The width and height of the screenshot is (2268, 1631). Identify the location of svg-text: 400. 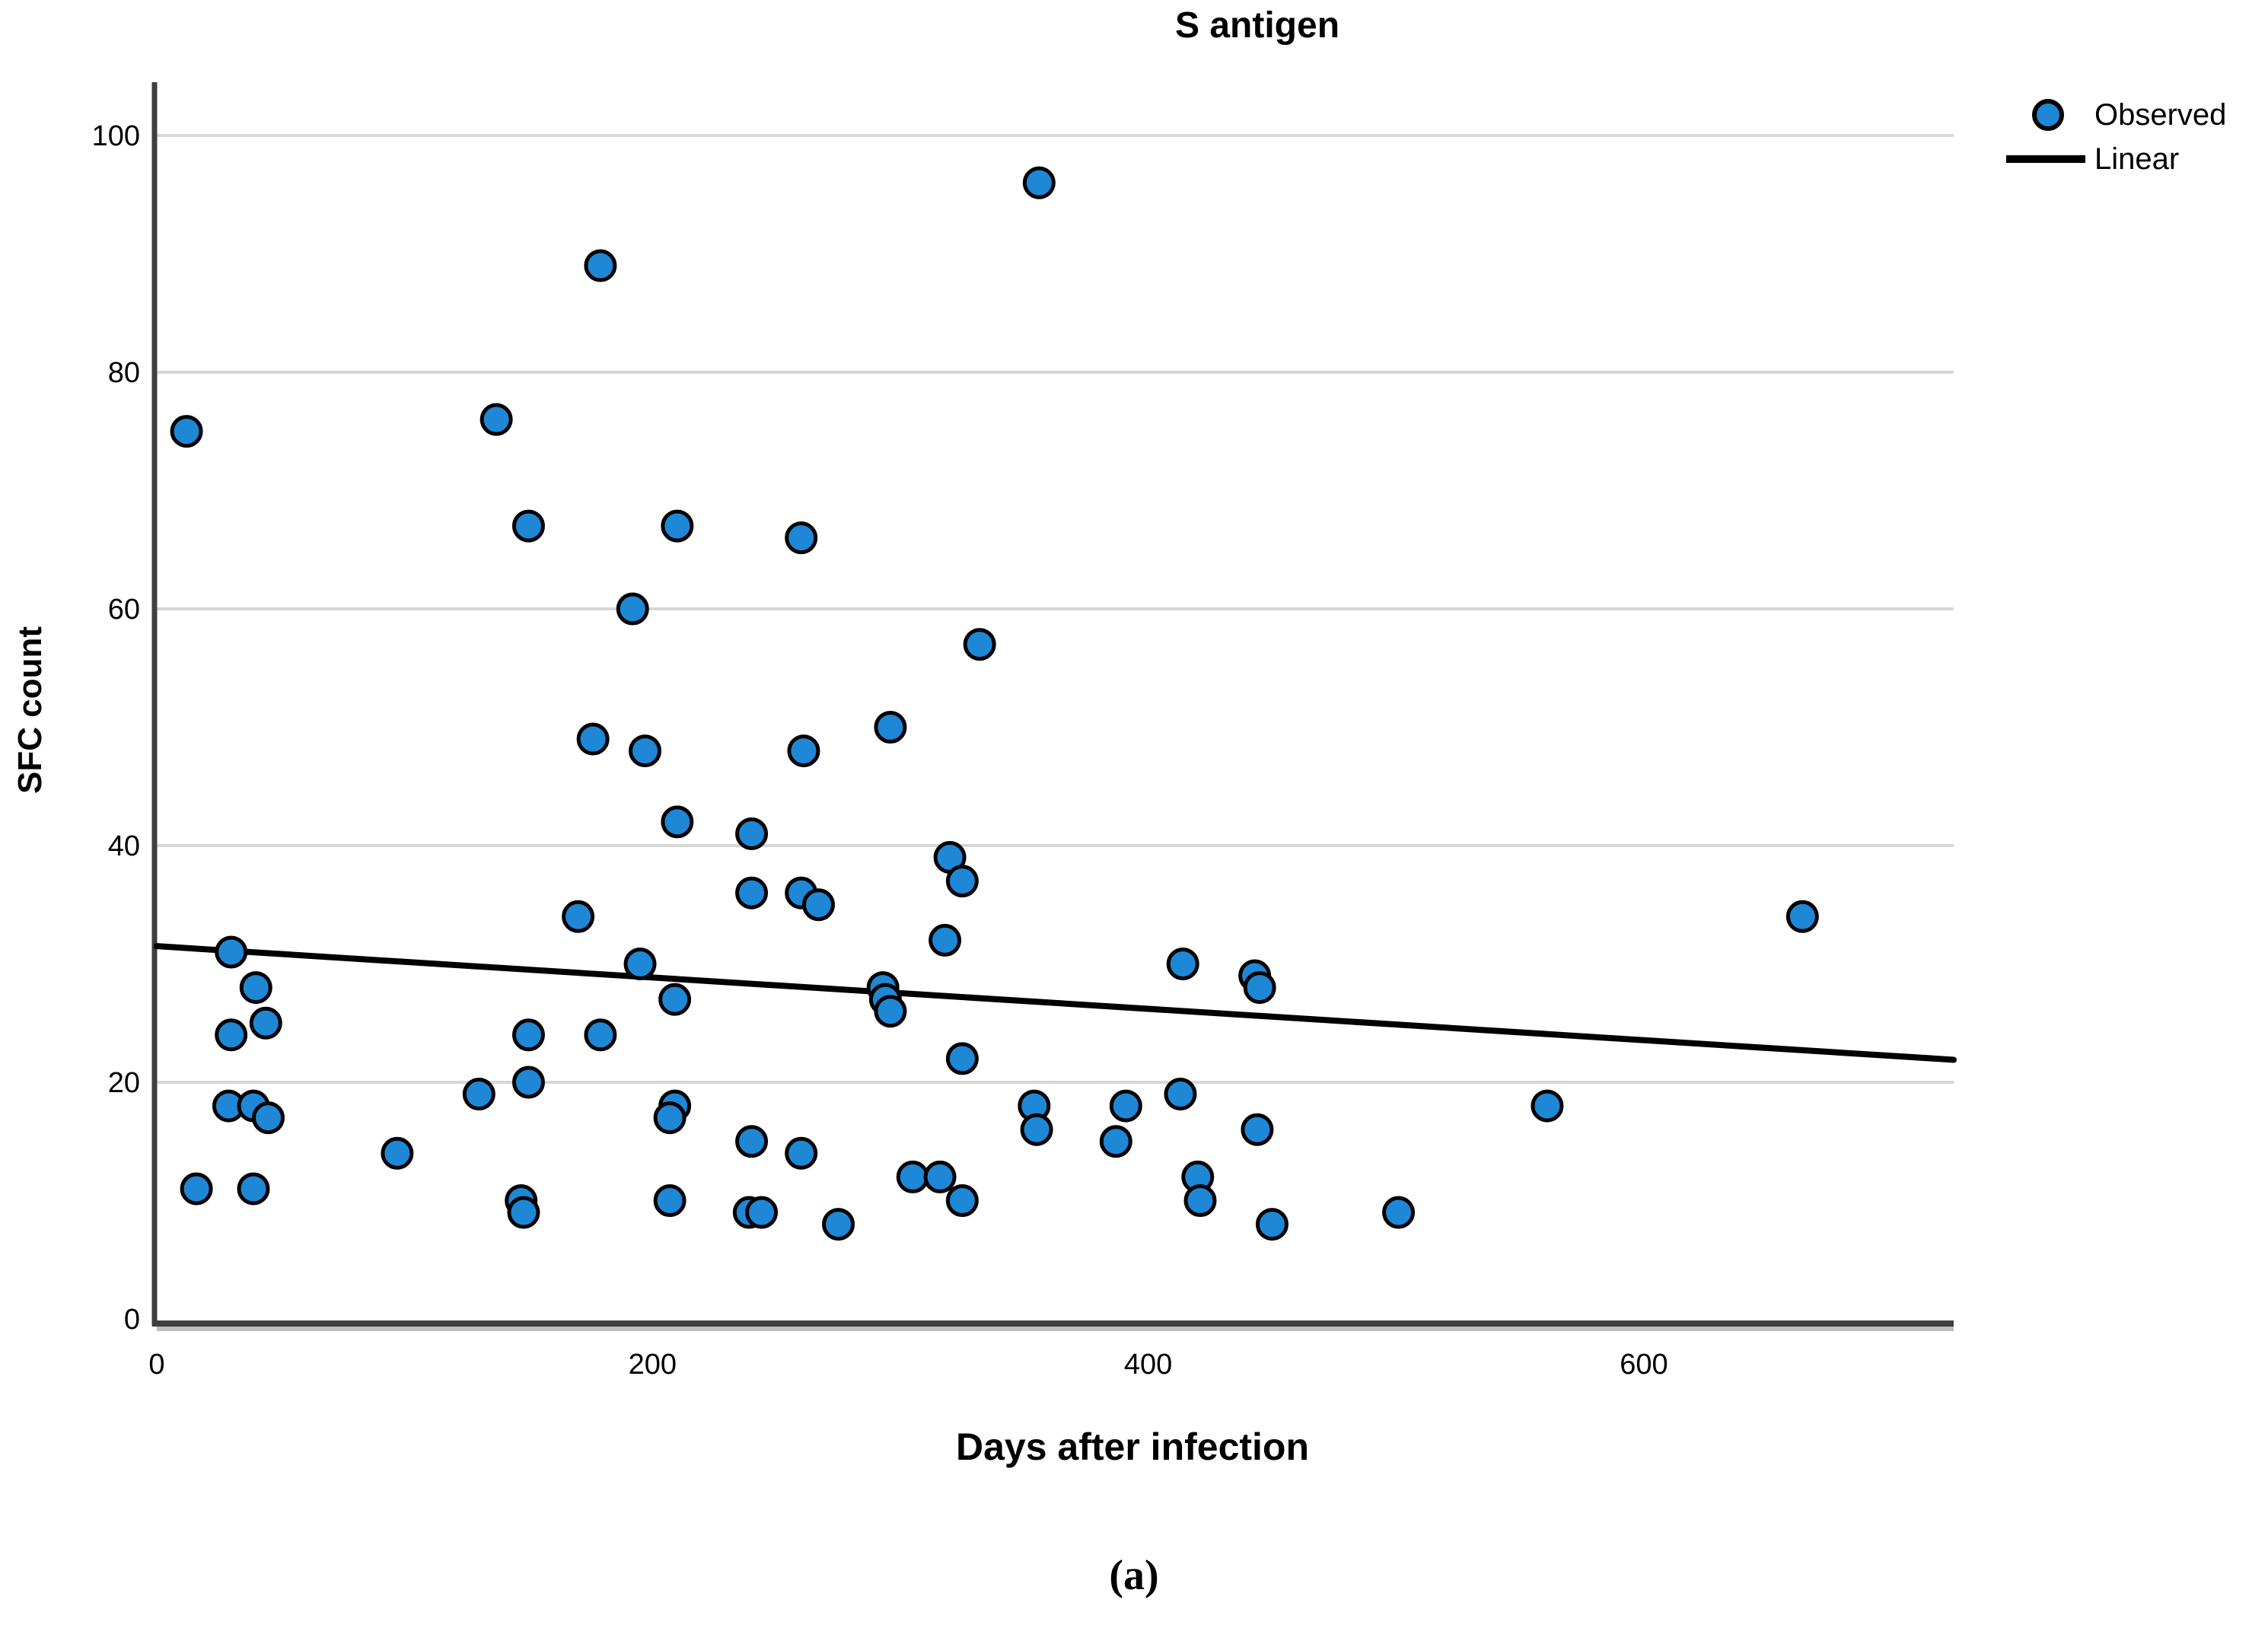
(1148, 1365).